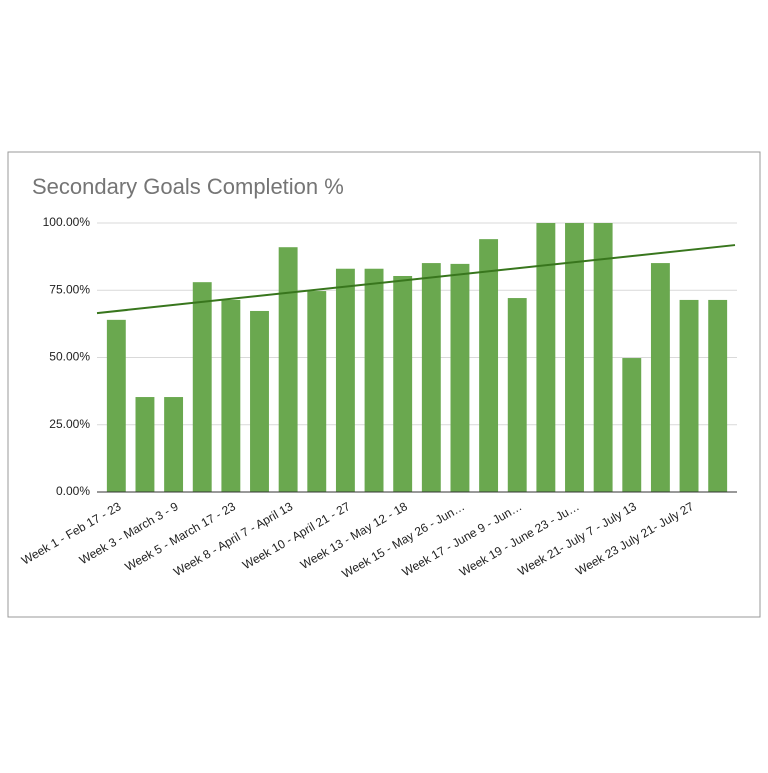 The height and width of the screenshot is (773, 768). Describe the element at coordinates (67, 222) in the screenshot. I see `y-tick-label: 100.00%` at that location.